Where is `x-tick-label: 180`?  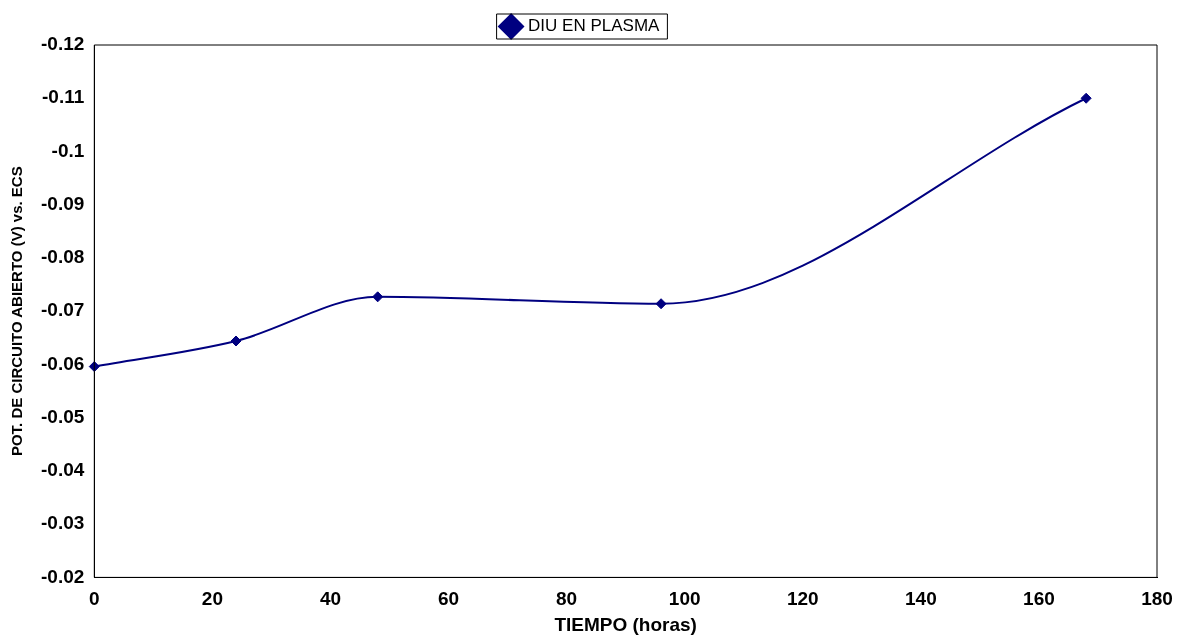 x-tick-label: 180 is located at coordinates (1157, 599).